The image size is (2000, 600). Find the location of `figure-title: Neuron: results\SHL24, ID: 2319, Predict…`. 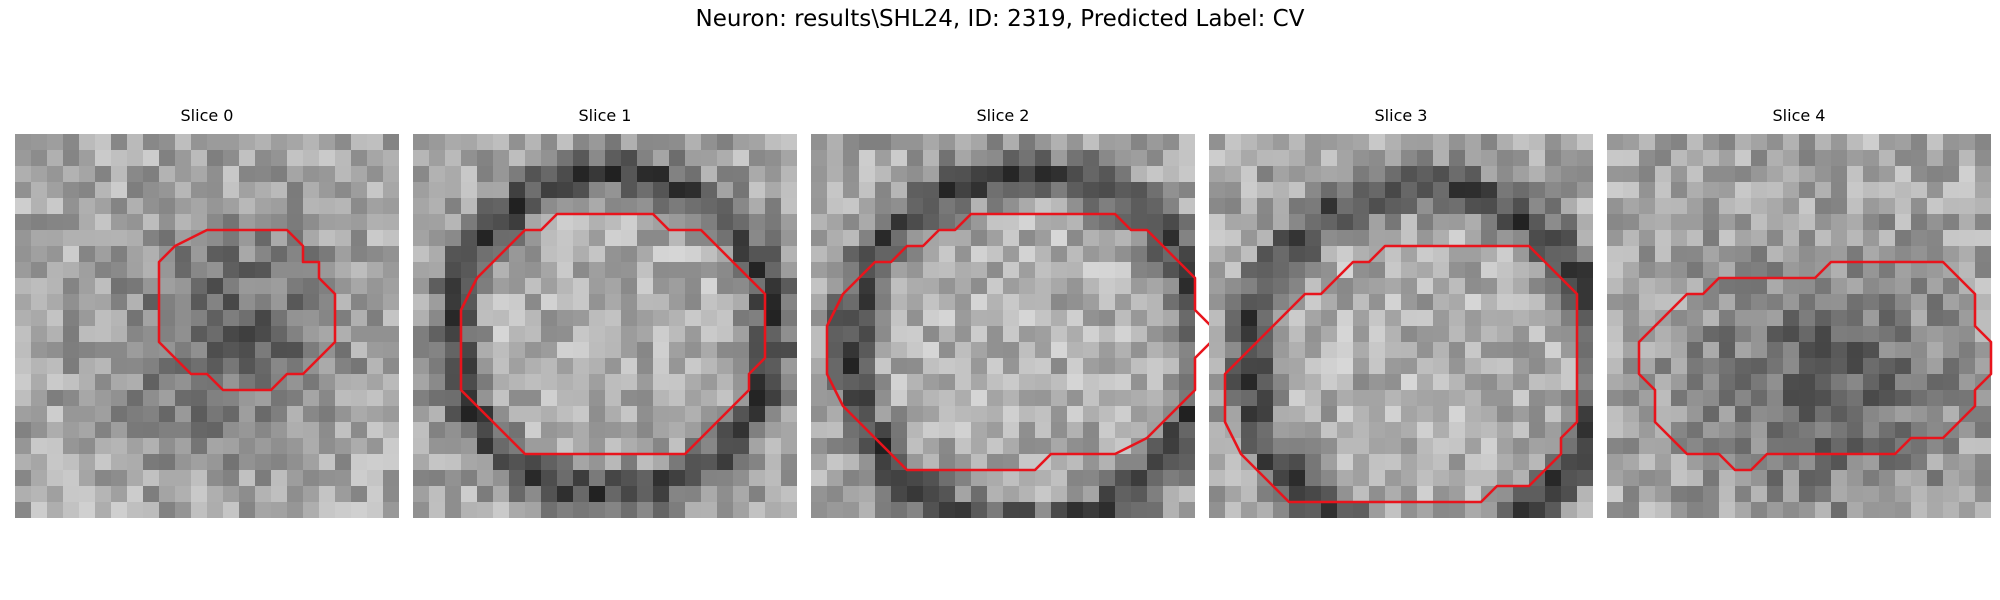

figure-title: Neuron: results\SHL24, ID: 2319, Predict… is located at coordinates (1000, 19).